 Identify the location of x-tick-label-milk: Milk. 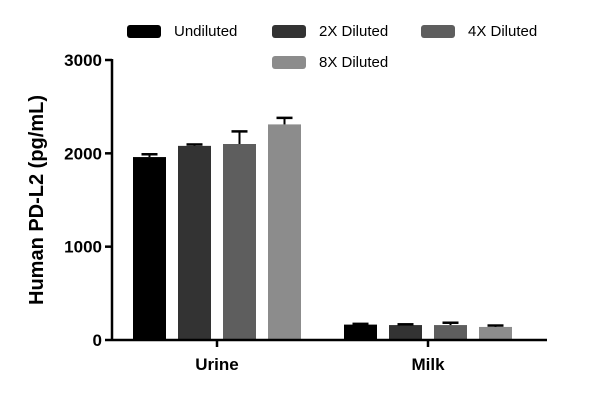
(428, 364).